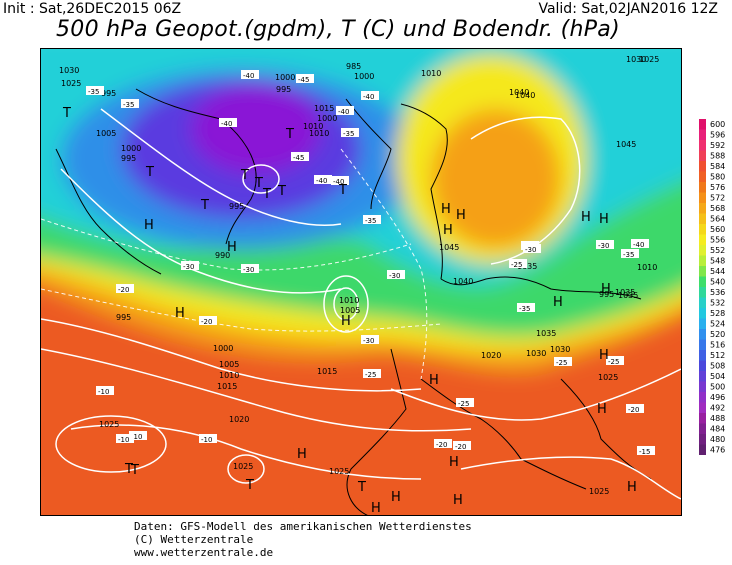  Describe the element at coordinates (222, 255) in the screenshot. I see `pressure-label: 990` at that location.